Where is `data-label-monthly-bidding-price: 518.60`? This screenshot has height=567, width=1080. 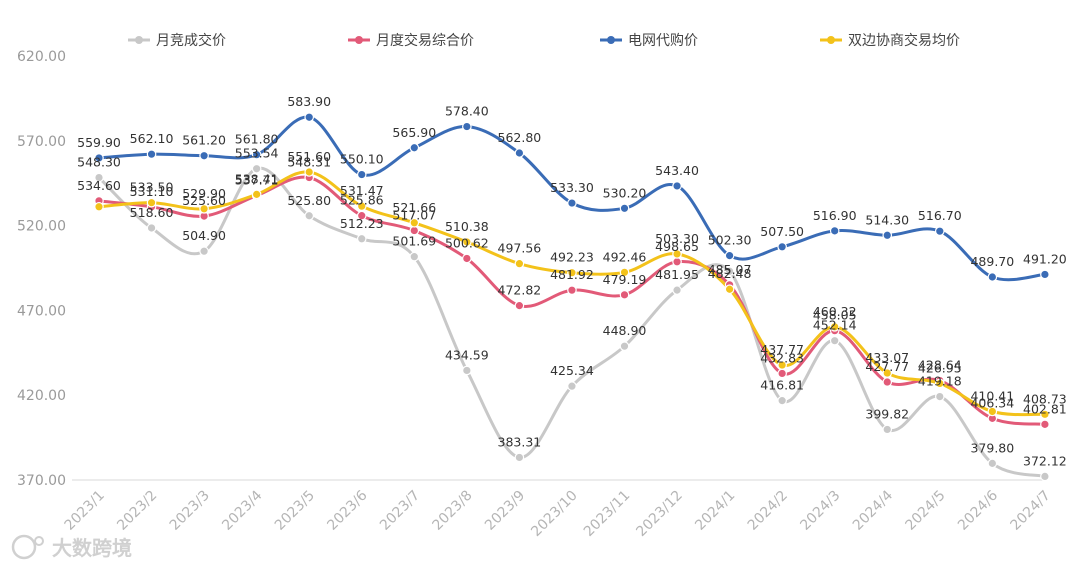
data-label-monthly-bidding-price: 518.60 is located at coordinates (152, 212).